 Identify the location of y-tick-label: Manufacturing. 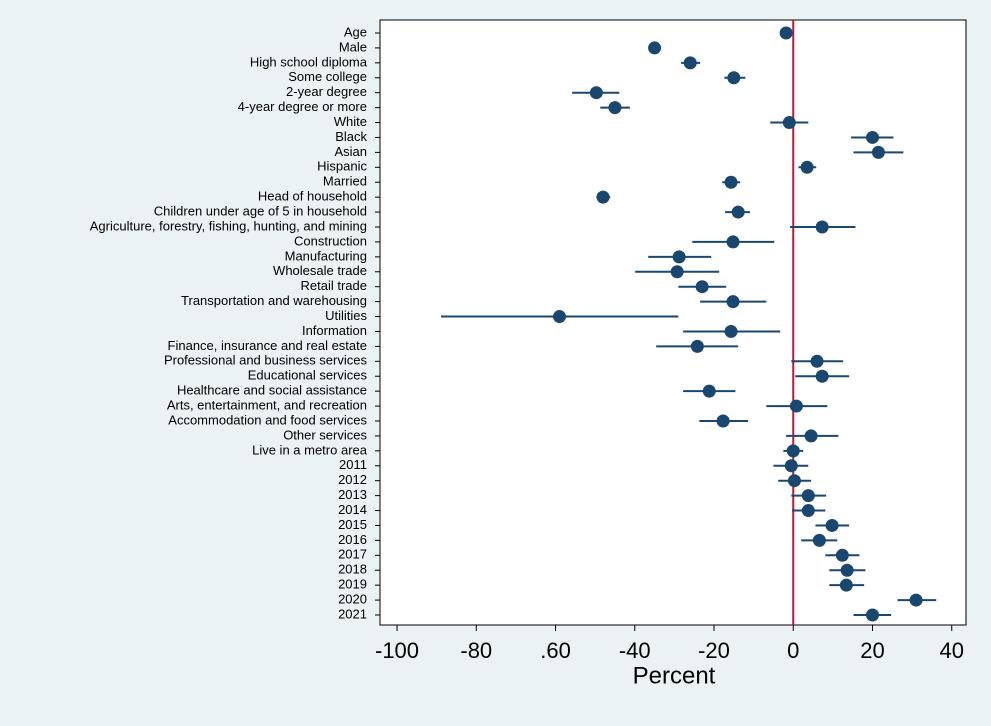
(326, 255).